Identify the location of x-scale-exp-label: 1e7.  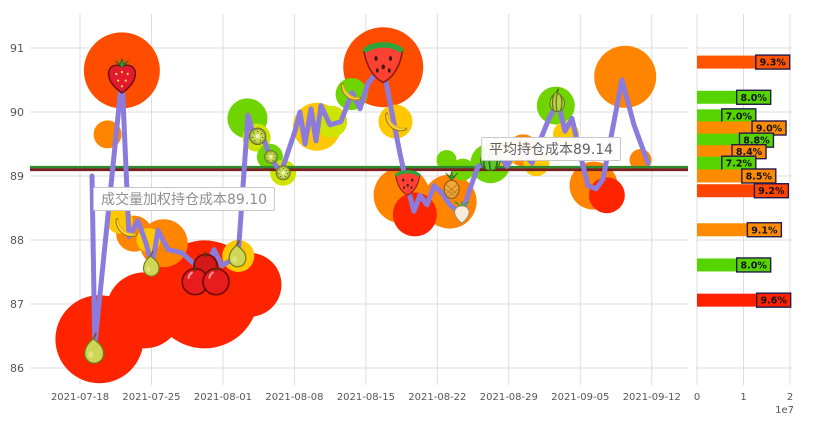
(784, 410).